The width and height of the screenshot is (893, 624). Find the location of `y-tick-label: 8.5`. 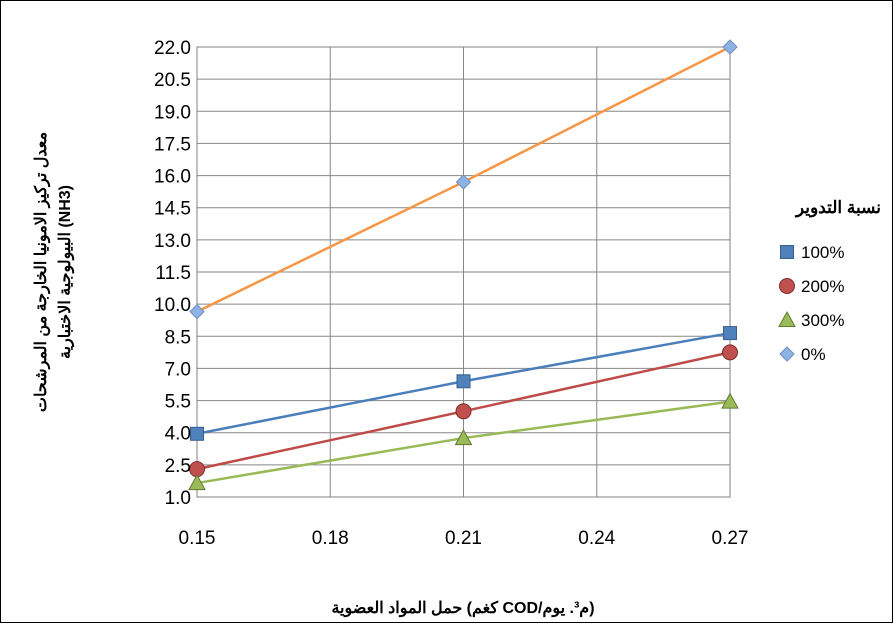

y-tick-label: 8.5 is located at coordinates (178, 337).